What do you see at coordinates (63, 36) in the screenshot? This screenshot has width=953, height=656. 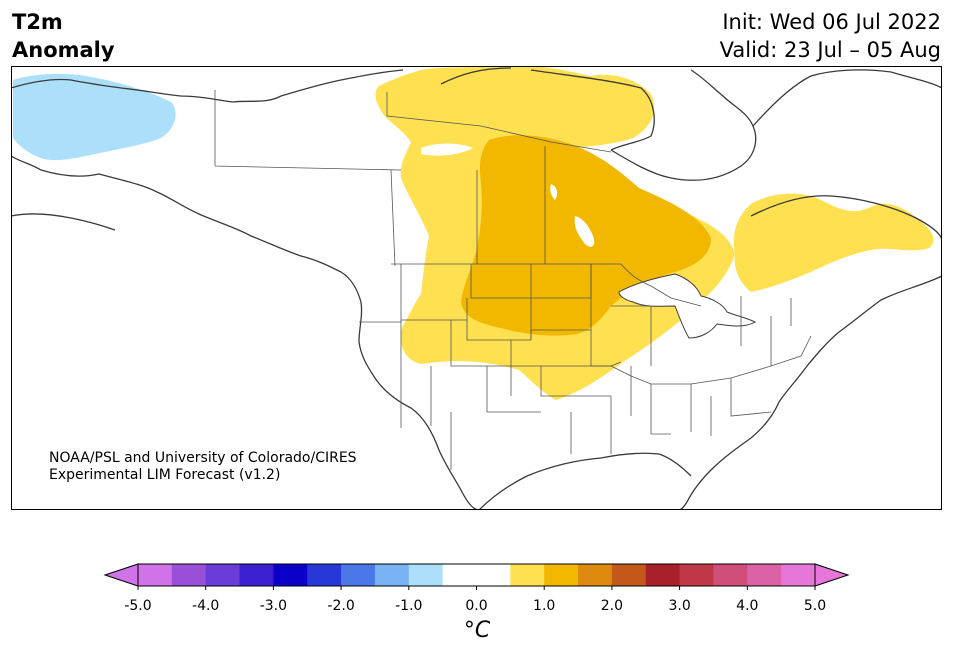 I see `map-title: T2m Anomaly` at bounding box center [63, 36].